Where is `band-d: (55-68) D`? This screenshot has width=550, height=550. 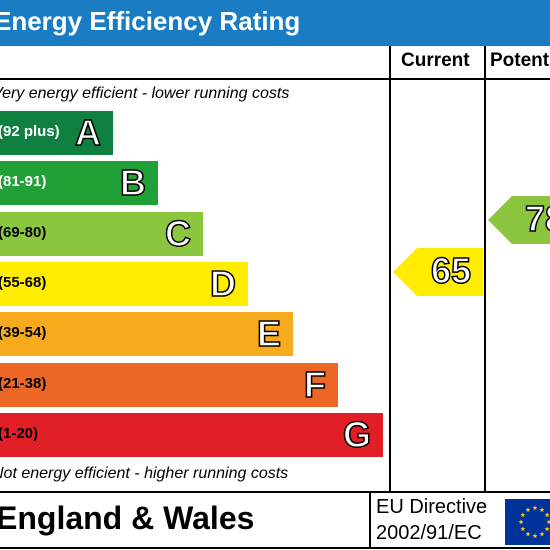 band-d: (55-68) D is located at coordinates (124, 283).